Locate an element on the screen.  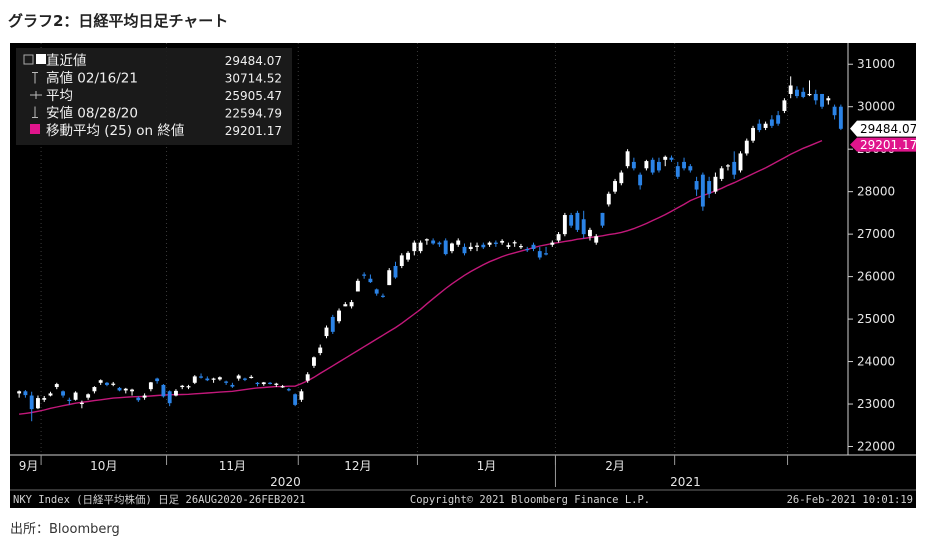
y-tick-label: 23000 is located at coordinates (876, 404).